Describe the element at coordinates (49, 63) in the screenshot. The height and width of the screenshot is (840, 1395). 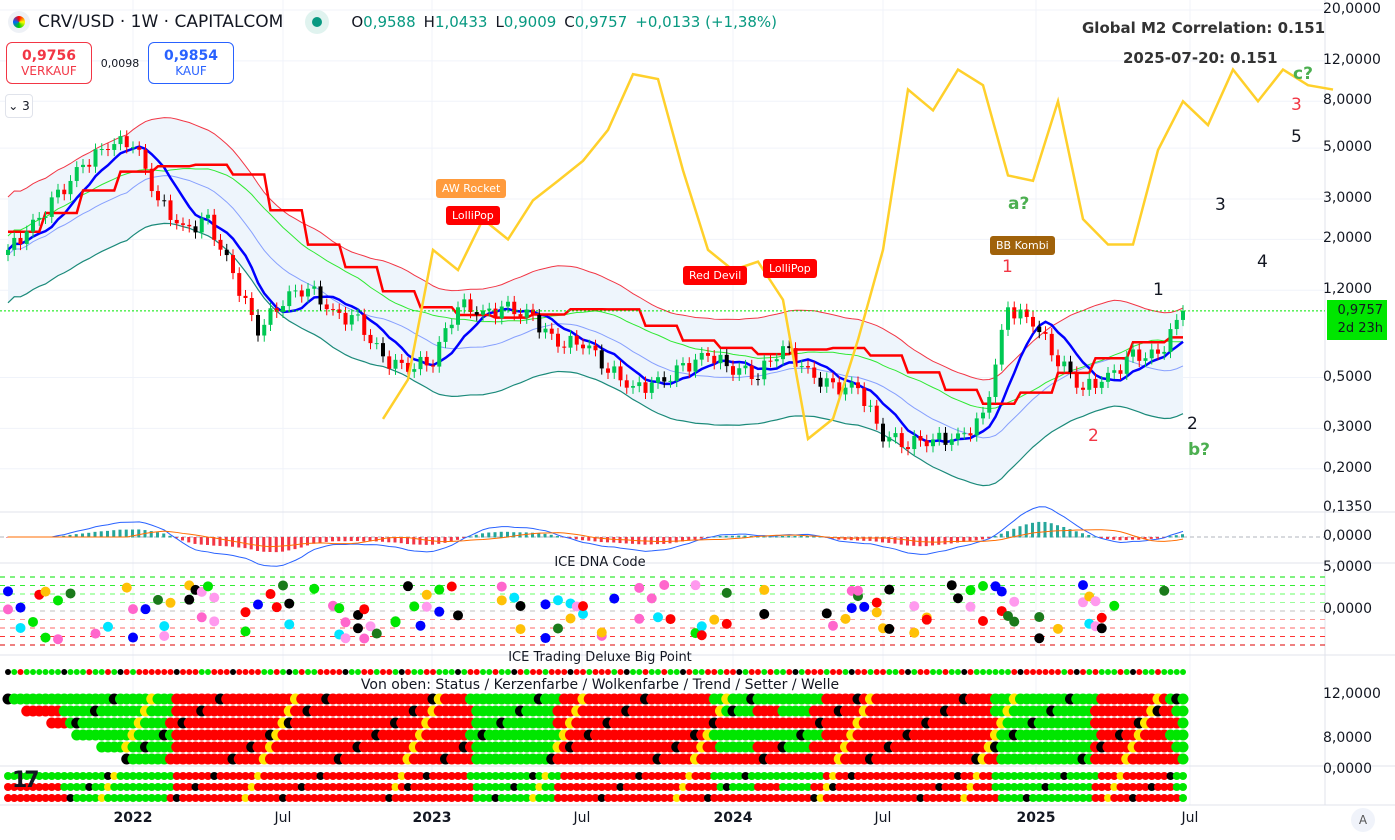
I see `sell-button: 0,9756 VERKAUF` at that location.